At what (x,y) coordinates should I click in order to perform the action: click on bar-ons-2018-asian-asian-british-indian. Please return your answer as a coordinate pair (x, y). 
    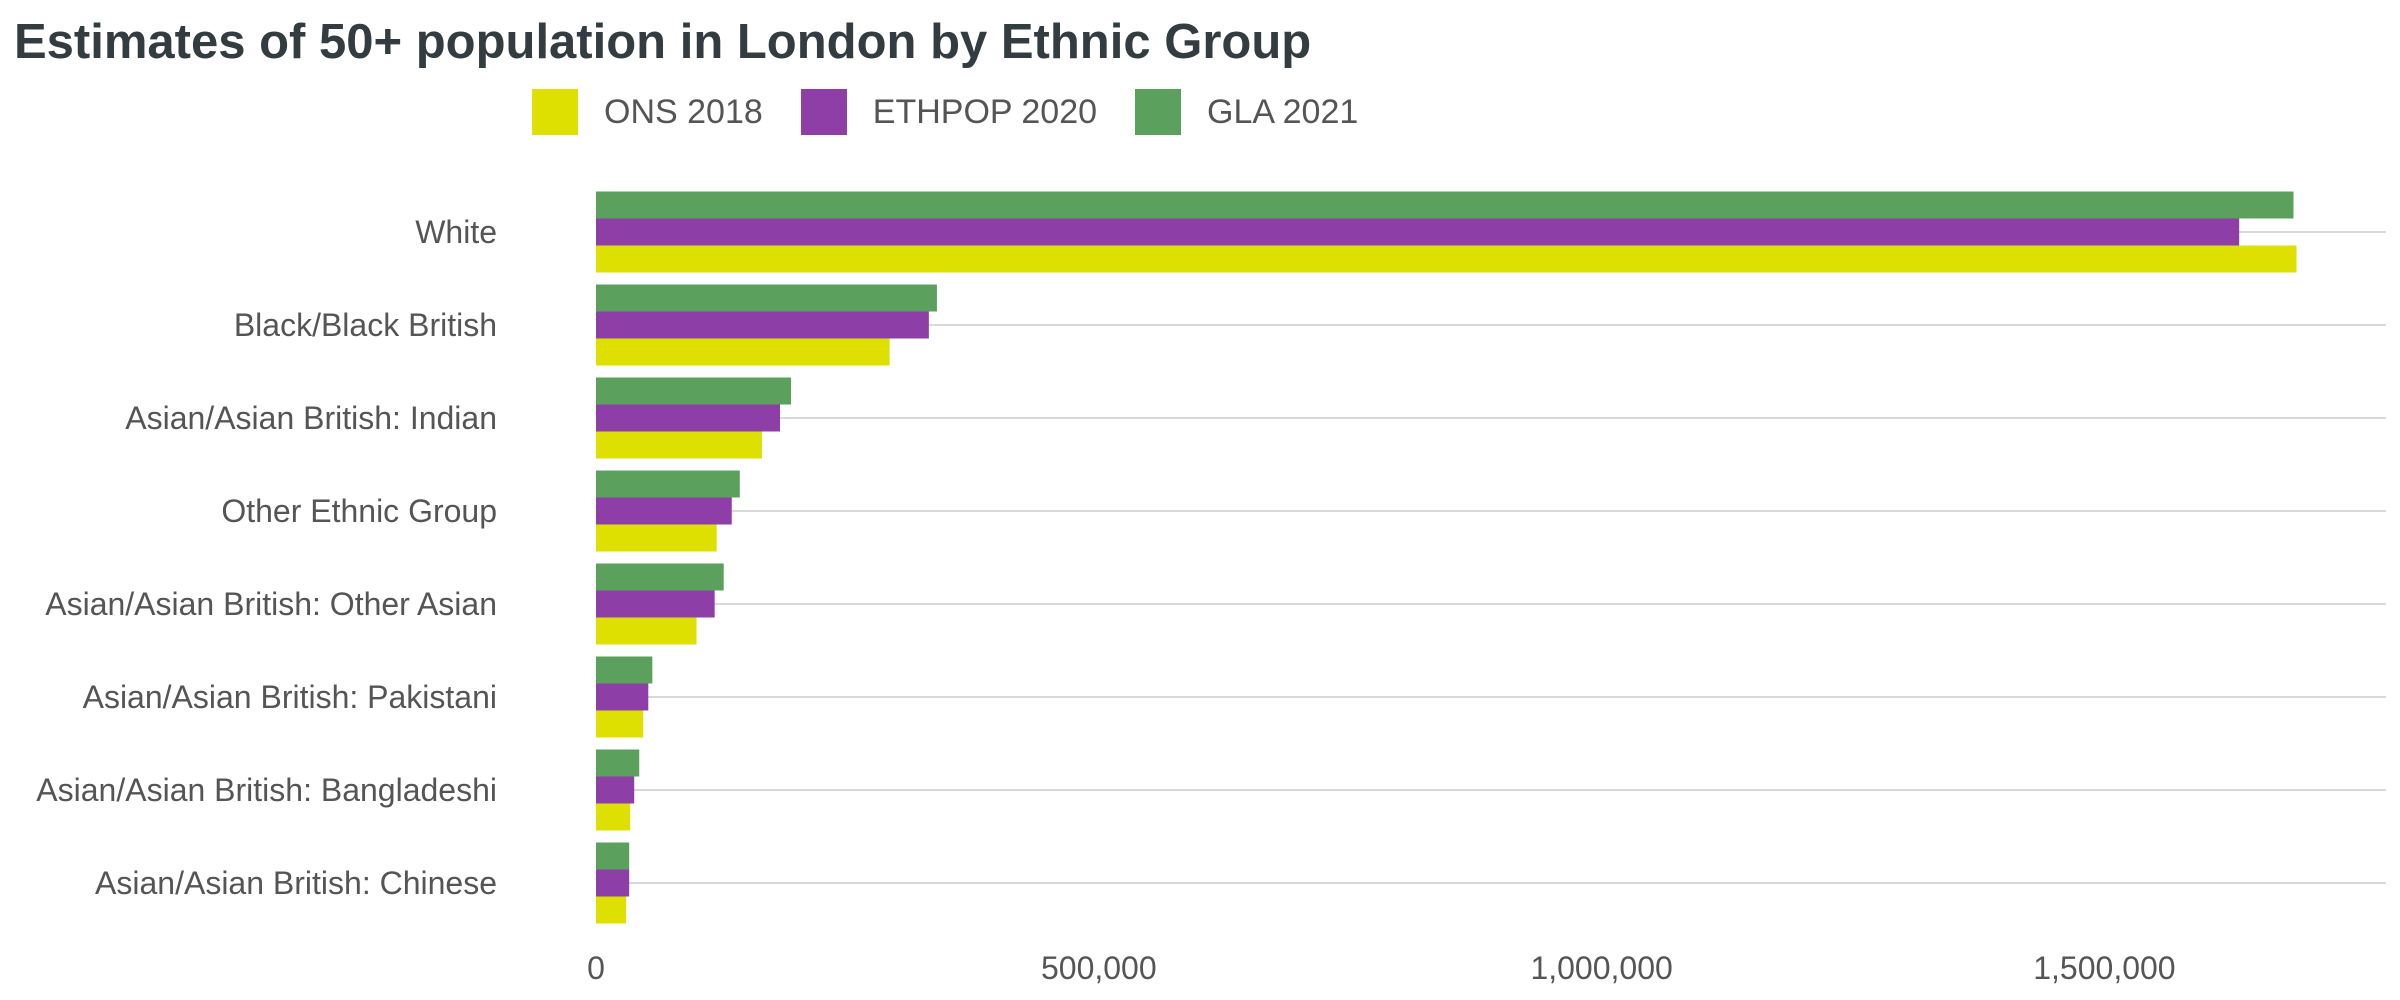
    Looking at the image, I should click on (679, 445).